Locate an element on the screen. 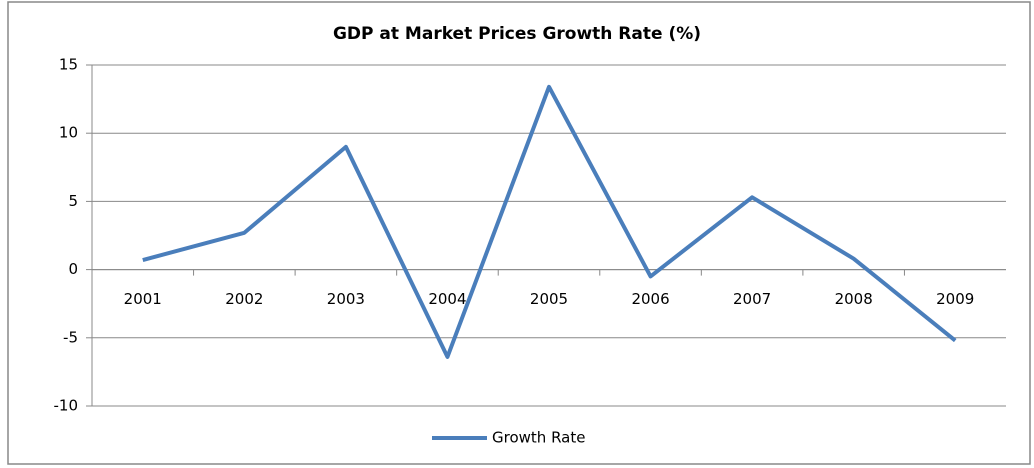  legend-label: Growth Rate is located at coordinates (538, 438).